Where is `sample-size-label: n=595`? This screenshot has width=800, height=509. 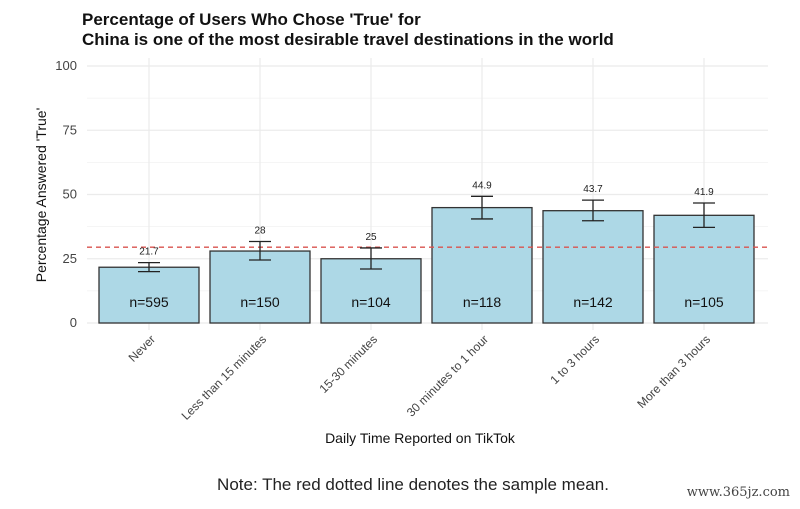 sample-size-label: n=595 is located at coordinates (149, 302).